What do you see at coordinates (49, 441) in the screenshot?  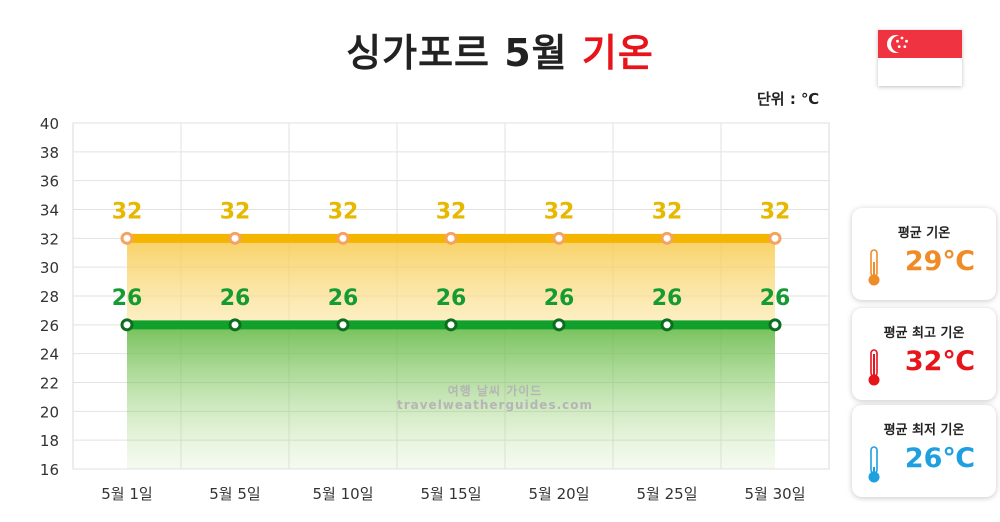 I see `y-tick-label: 18` at bounding box center [49, 441].